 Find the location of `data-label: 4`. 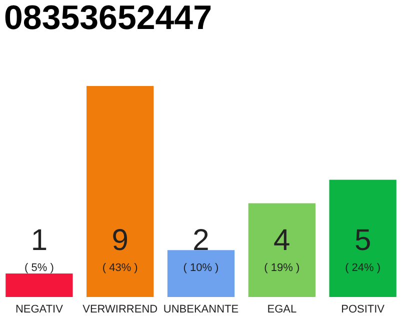

data-label: 4 is located at coordinates (282, 240).